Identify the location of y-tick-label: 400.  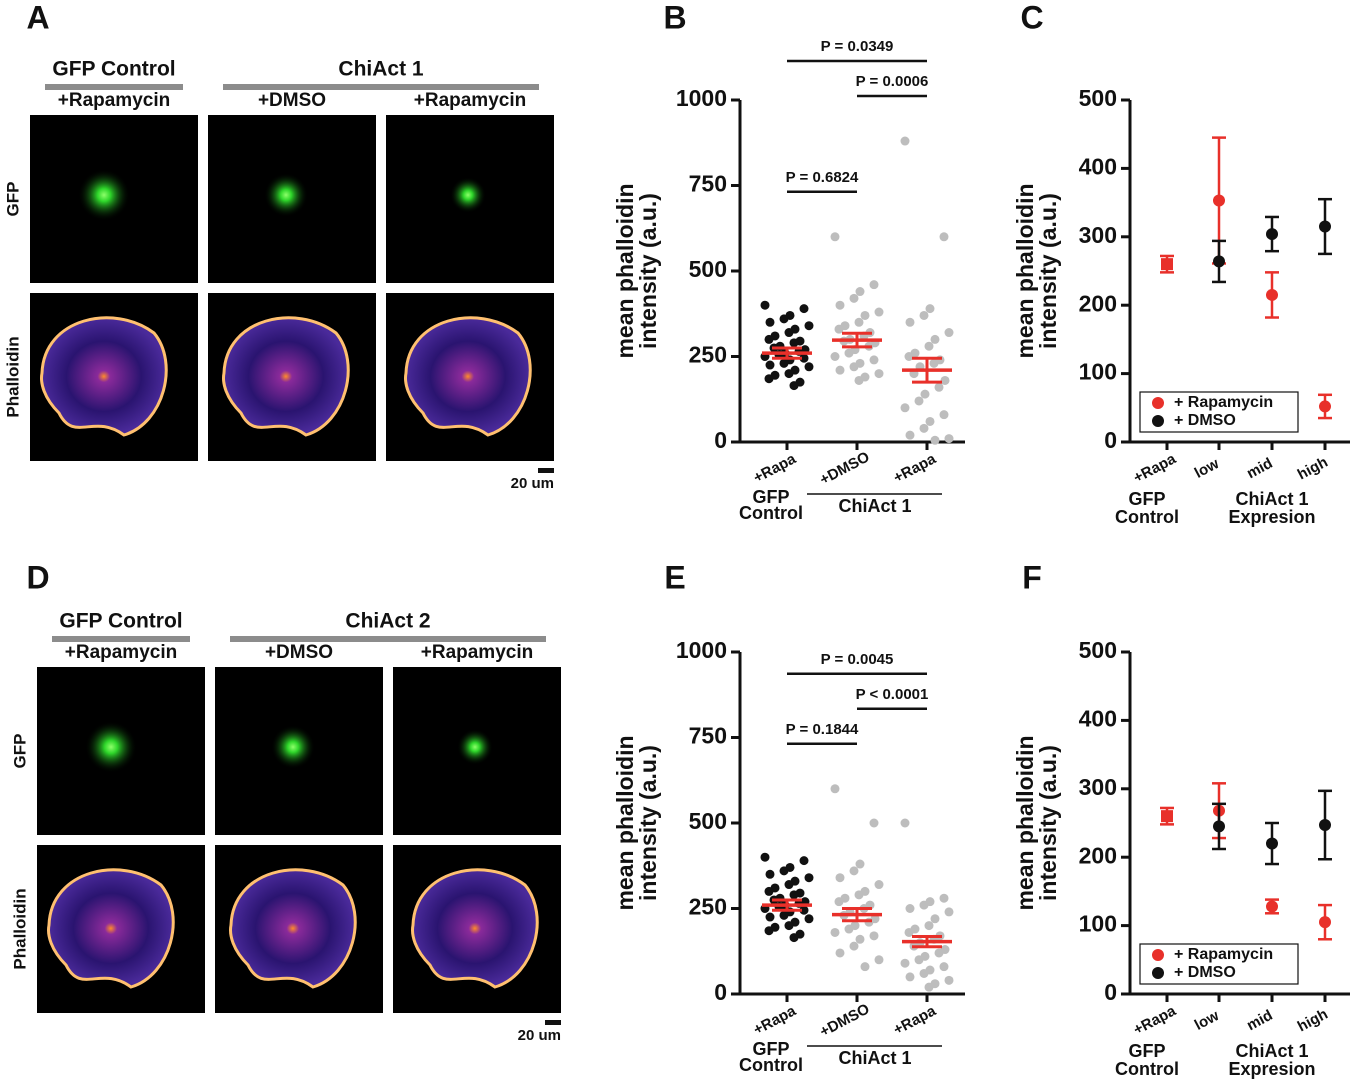
(1098, 166).